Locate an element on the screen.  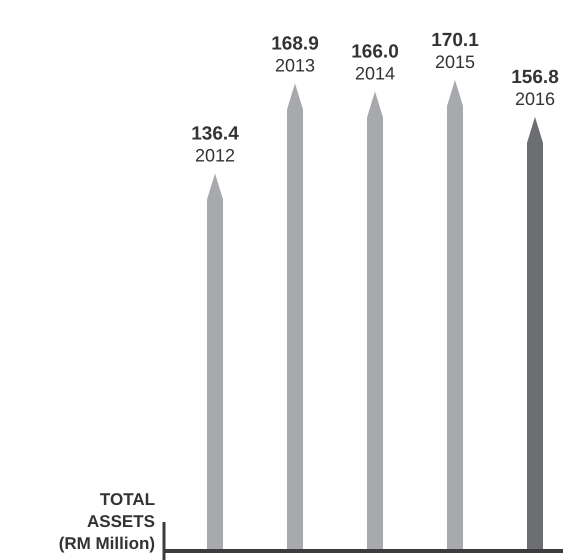
x-tick-label: 2012 is located at coordinates (215, 155).